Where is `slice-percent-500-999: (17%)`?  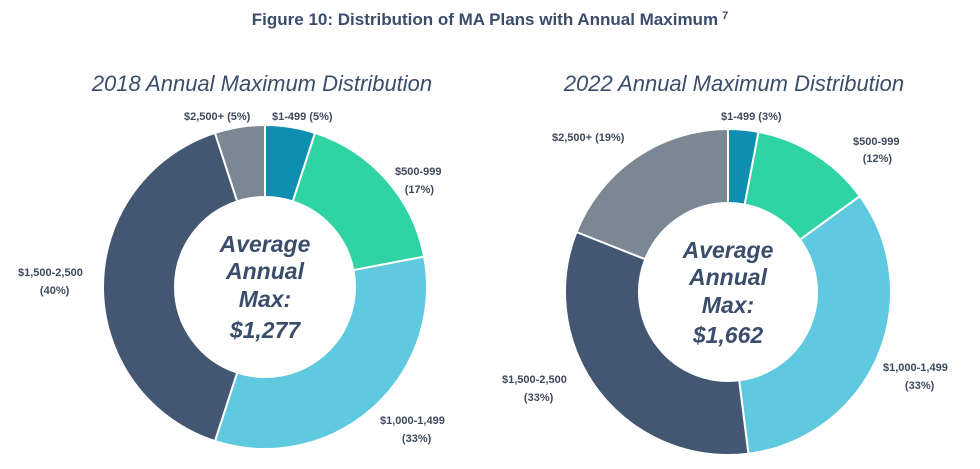
slice-percent-500-999: (17%) is located at coordinates (420, 190).